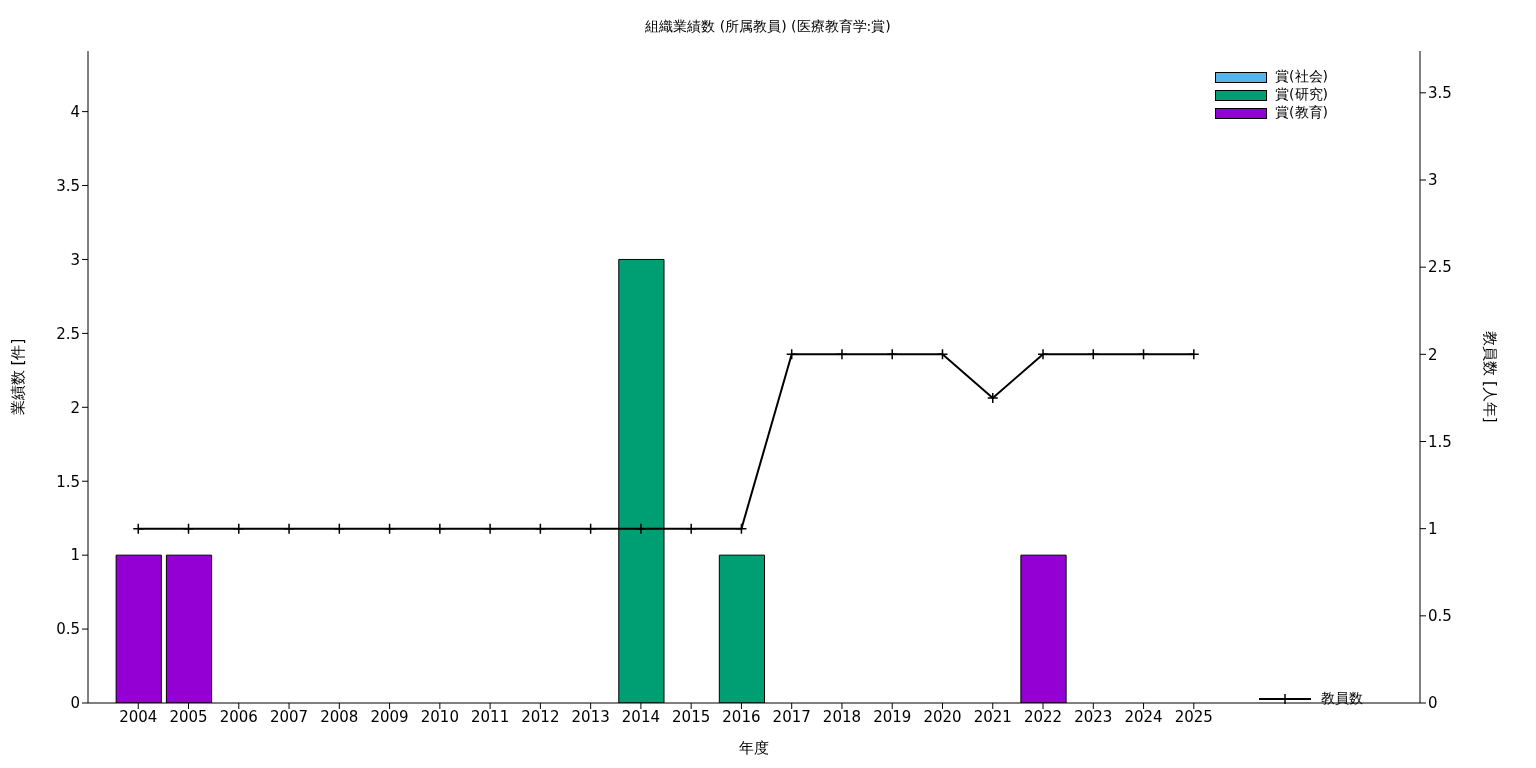 This screenshot has height=768, width=1536. I want to click on x-tick-label: 2018, so click(842, 716).